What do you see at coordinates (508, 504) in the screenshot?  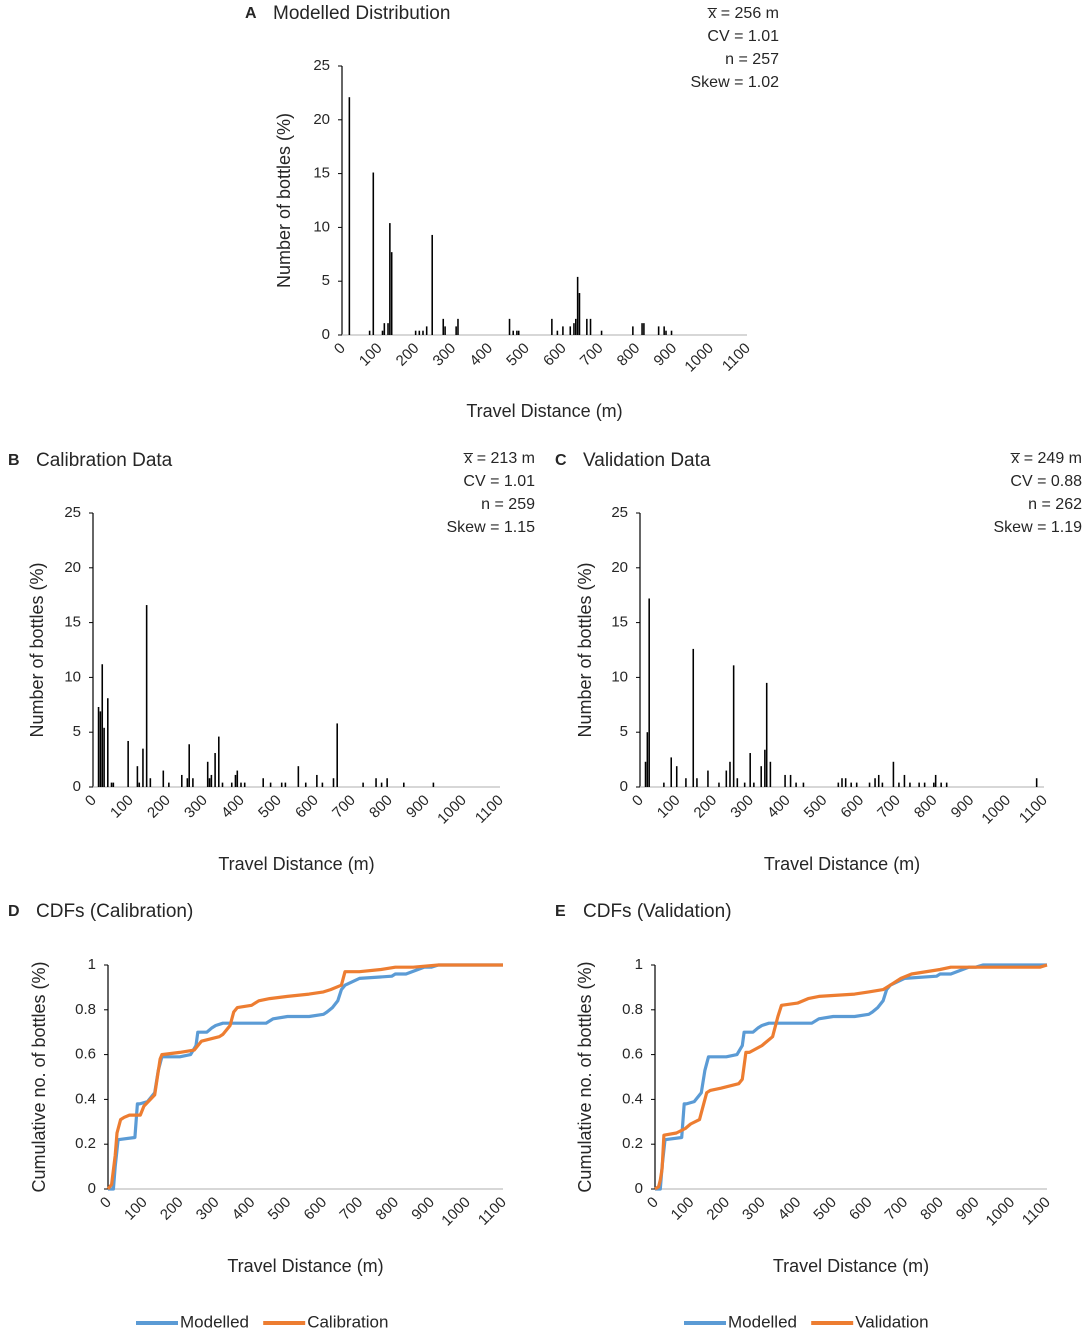 I see `stat-line: n = 259` at bounding box center [508, 504].